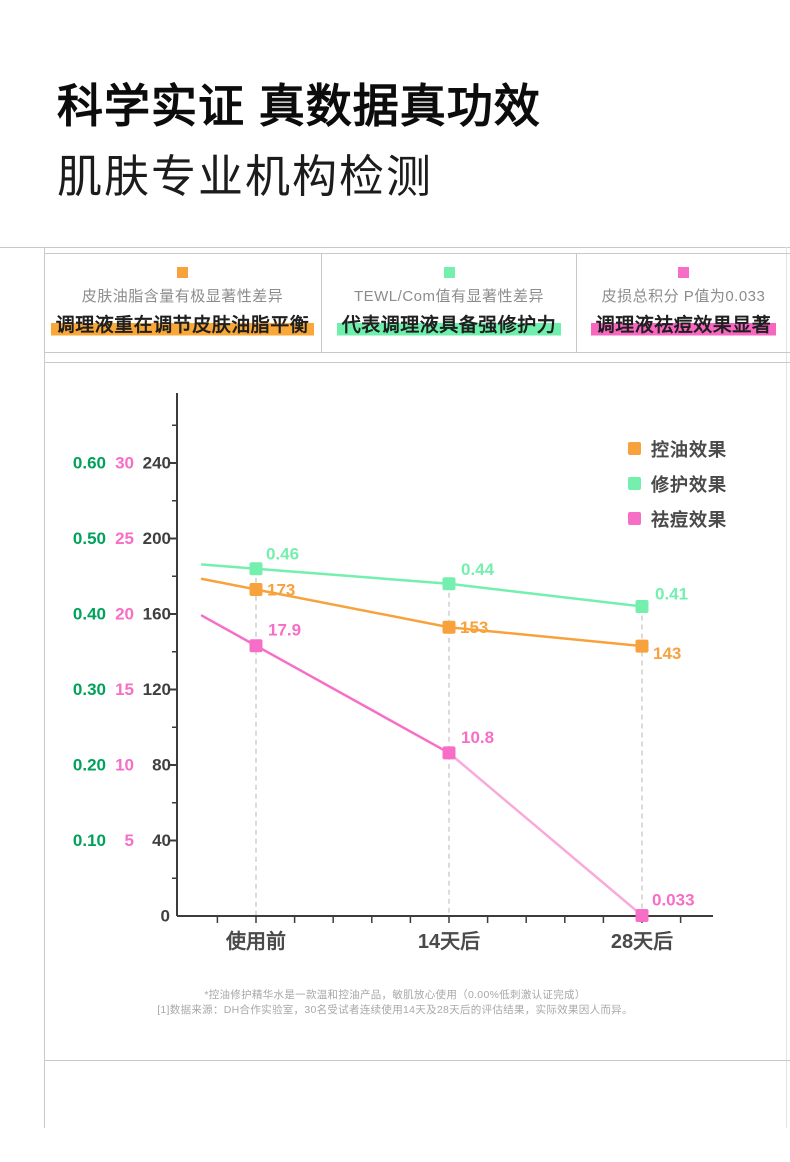 The width and height of the screenshot is (790, 1162). What do you see at coordinates (124, 538) in the screenshot?
I see `y-tick-label: 25` at bounding box center [124, 538].